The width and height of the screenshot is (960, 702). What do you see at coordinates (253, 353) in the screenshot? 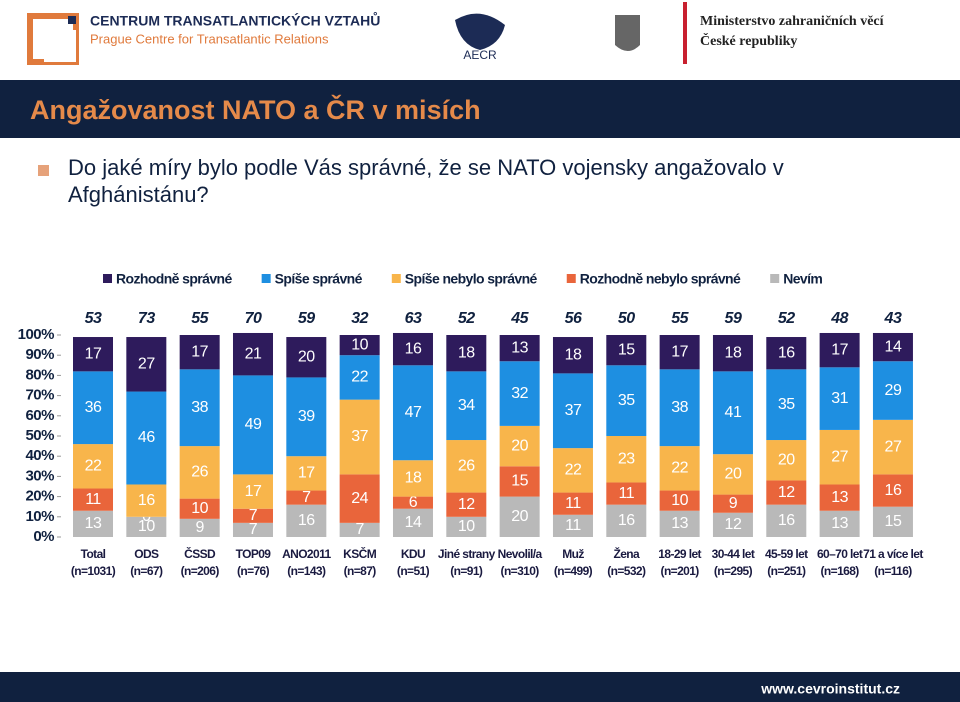
I see `value-label: 21` at bounding box center [253, 353].